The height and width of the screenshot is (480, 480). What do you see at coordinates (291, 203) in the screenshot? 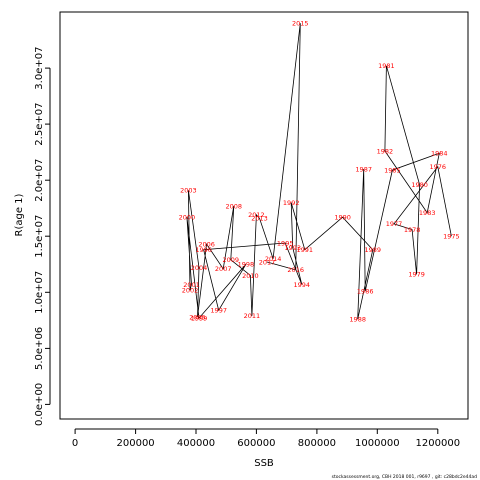
I see `year-label: 1992` at bounding box center [291, 203].